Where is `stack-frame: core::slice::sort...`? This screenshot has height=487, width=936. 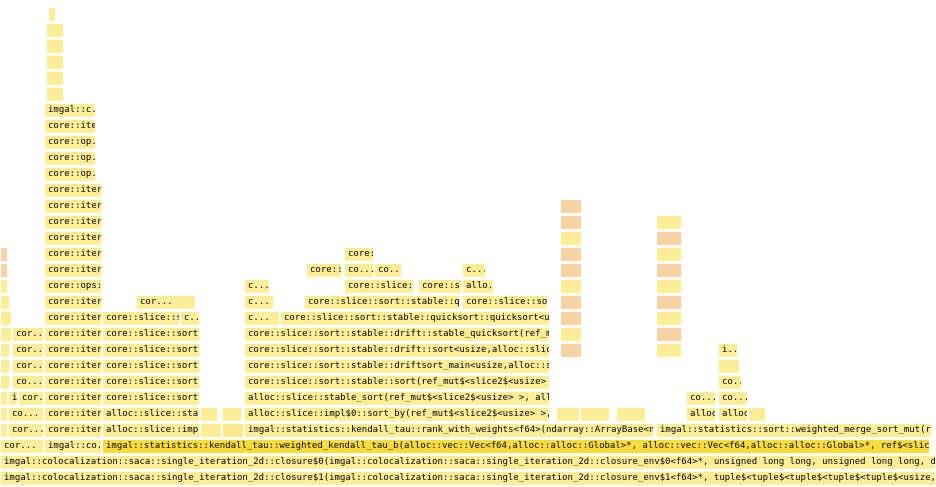 stack-frame: core::slice::sort... is located at coordinates (151, 350).